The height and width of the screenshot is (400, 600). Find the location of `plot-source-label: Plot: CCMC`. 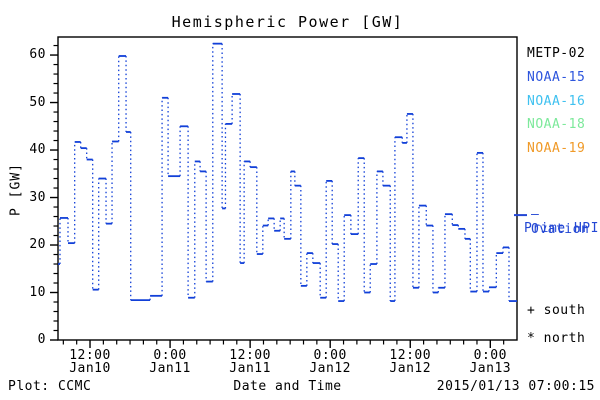

plot-source-label: Plot: CCMC is located at coordinates (50, 386).